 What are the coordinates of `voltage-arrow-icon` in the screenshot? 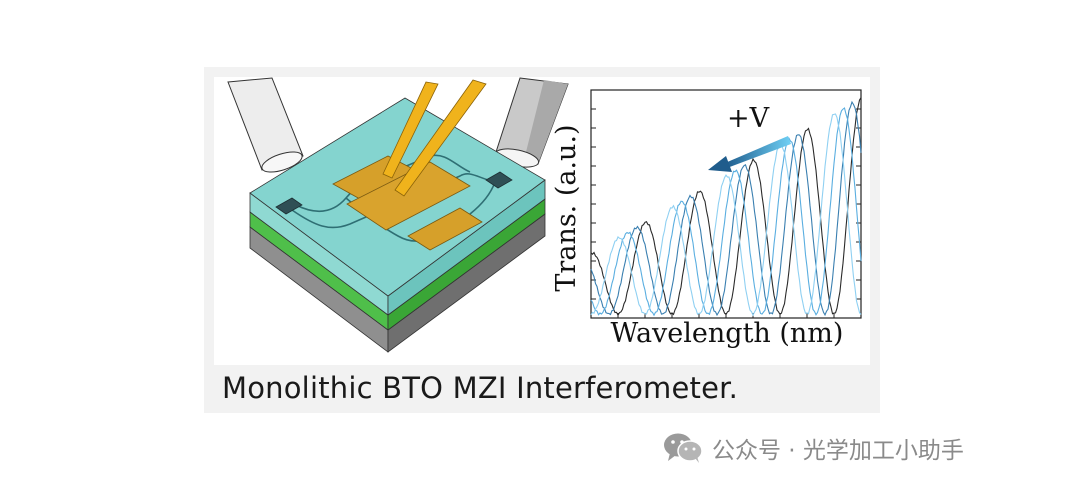 It's located at (749, 154).